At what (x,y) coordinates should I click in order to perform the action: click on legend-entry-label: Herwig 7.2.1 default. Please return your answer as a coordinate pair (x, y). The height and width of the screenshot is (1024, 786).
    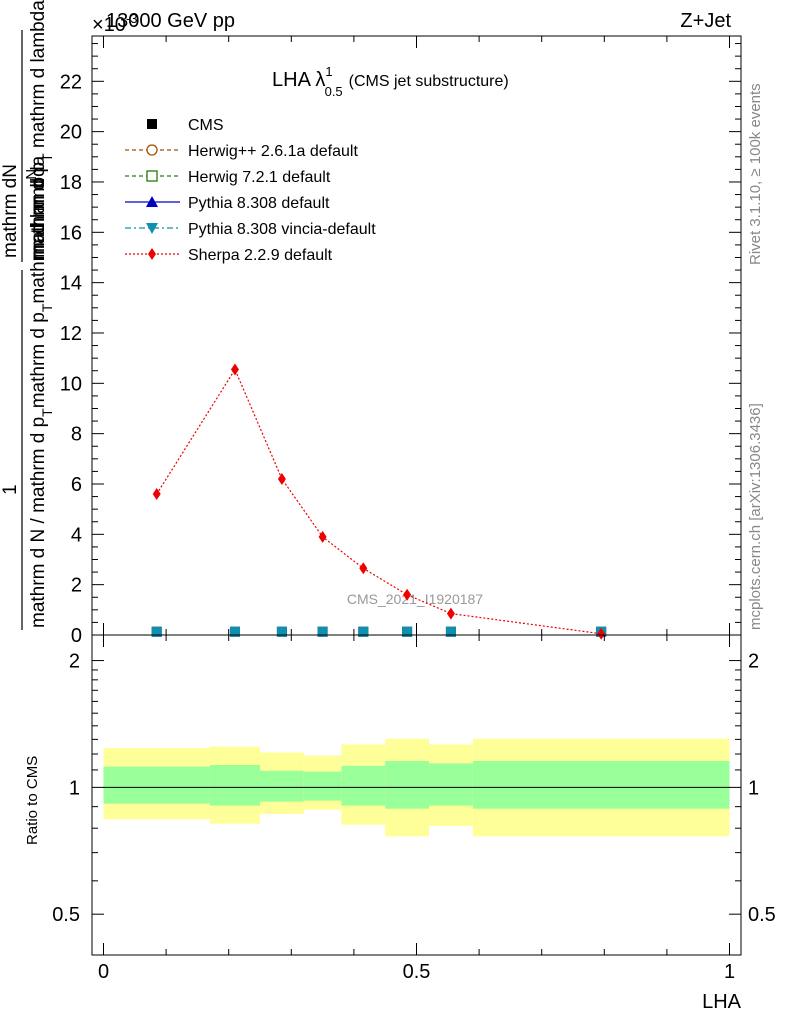
    Looking at the image, I should click on (259, 177).